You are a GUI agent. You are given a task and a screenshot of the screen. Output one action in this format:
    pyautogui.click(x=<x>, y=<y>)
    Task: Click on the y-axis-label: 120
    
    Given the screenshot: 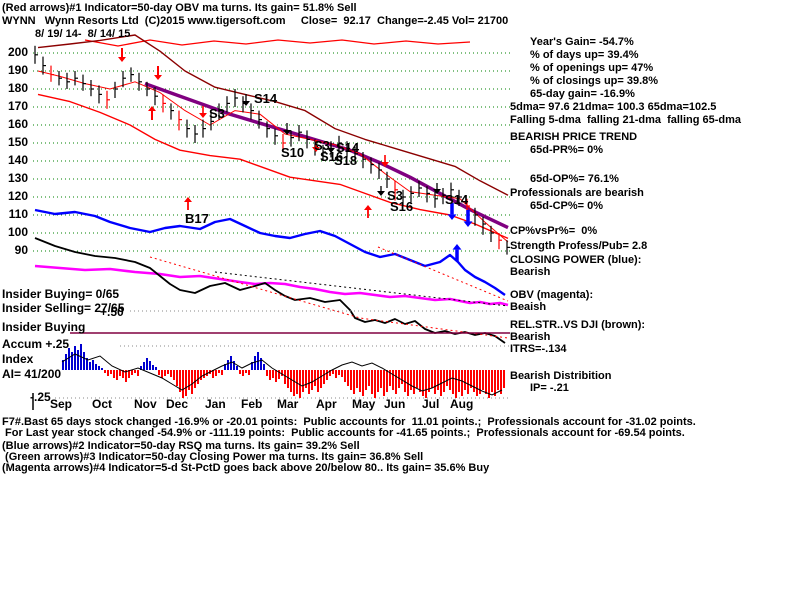 What is the action you would take?
    pyautogui.click(x=17, y=196)
    